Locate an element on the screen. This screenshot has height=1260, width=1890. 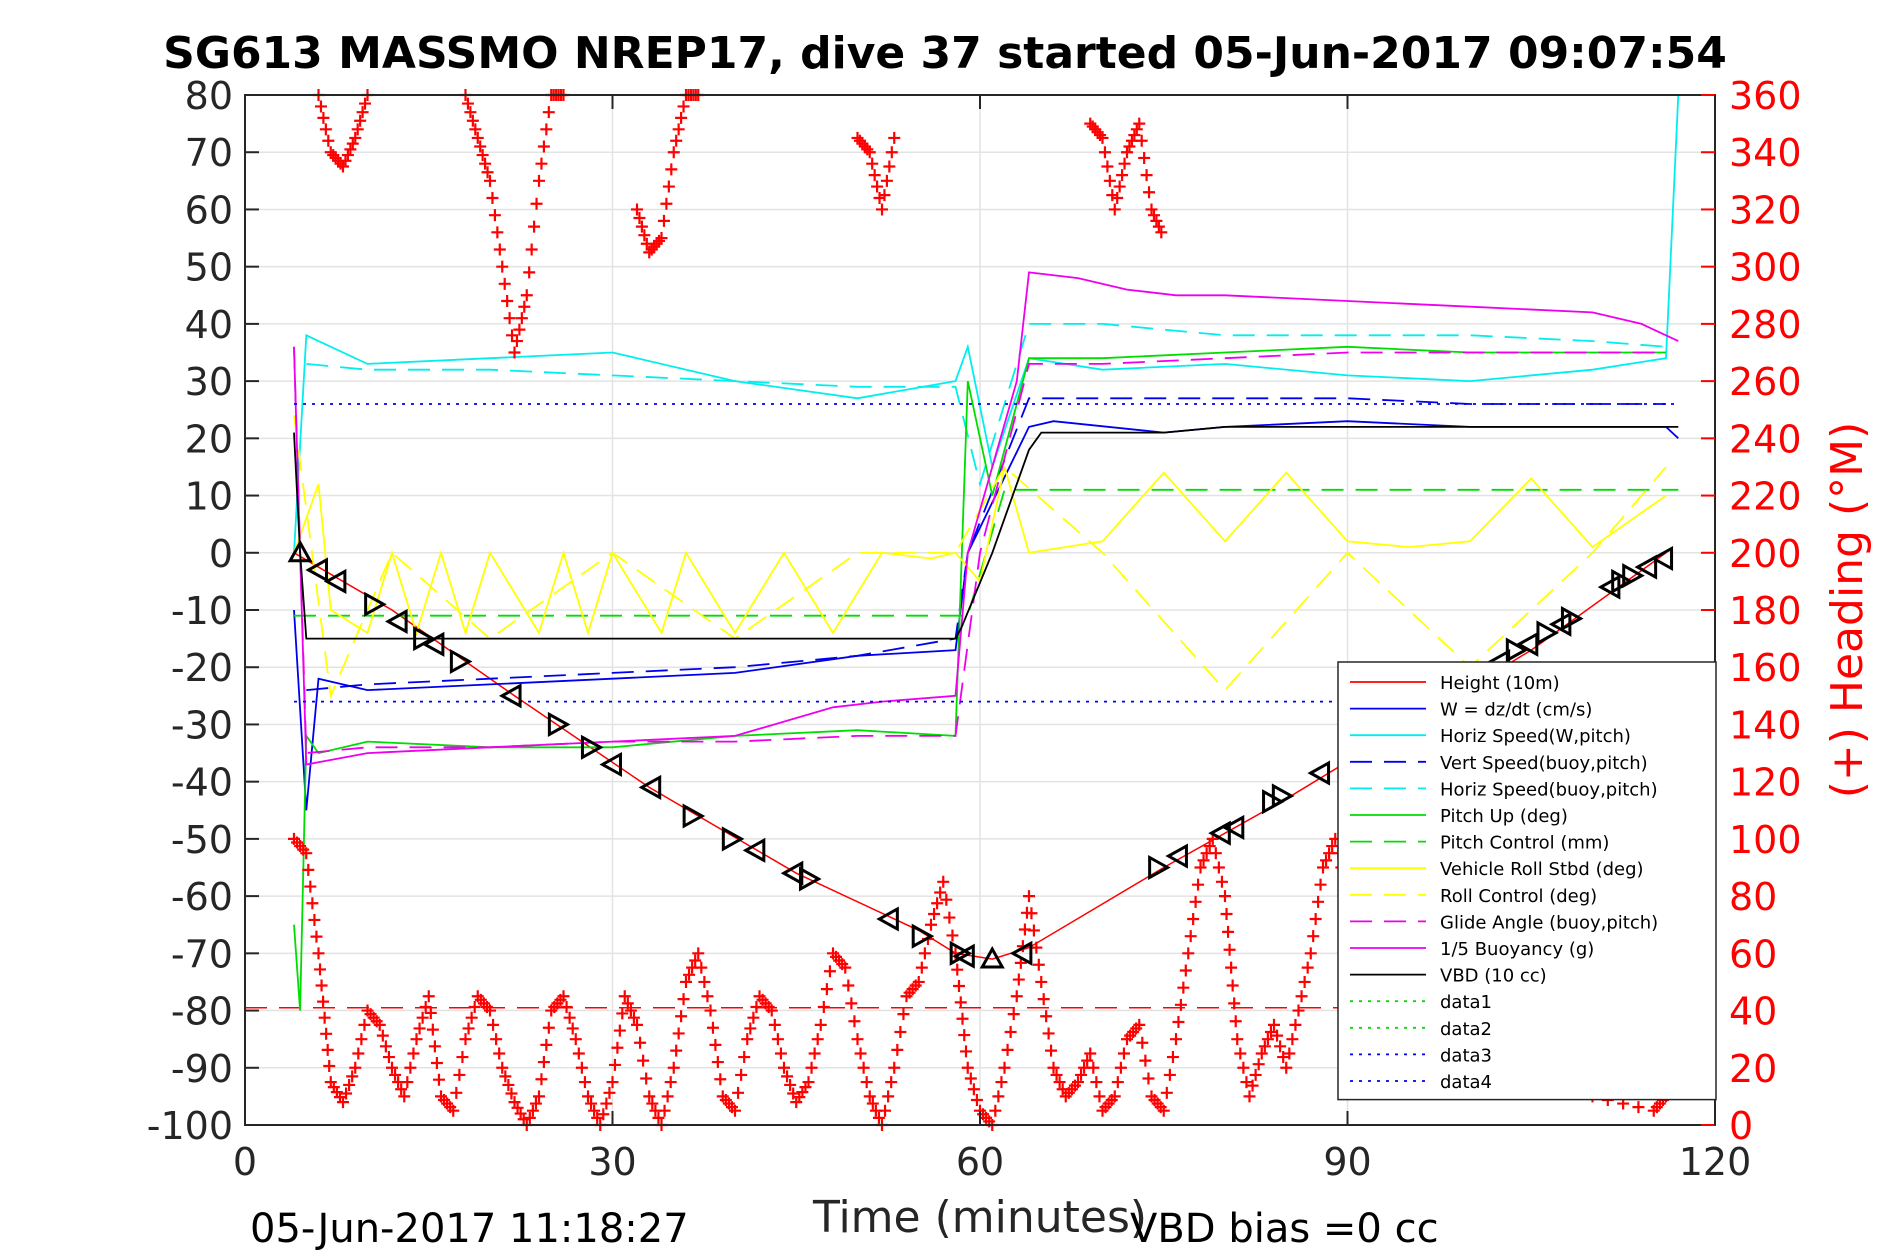
y-tick-label: -60 is located at coordinates (202, 897).